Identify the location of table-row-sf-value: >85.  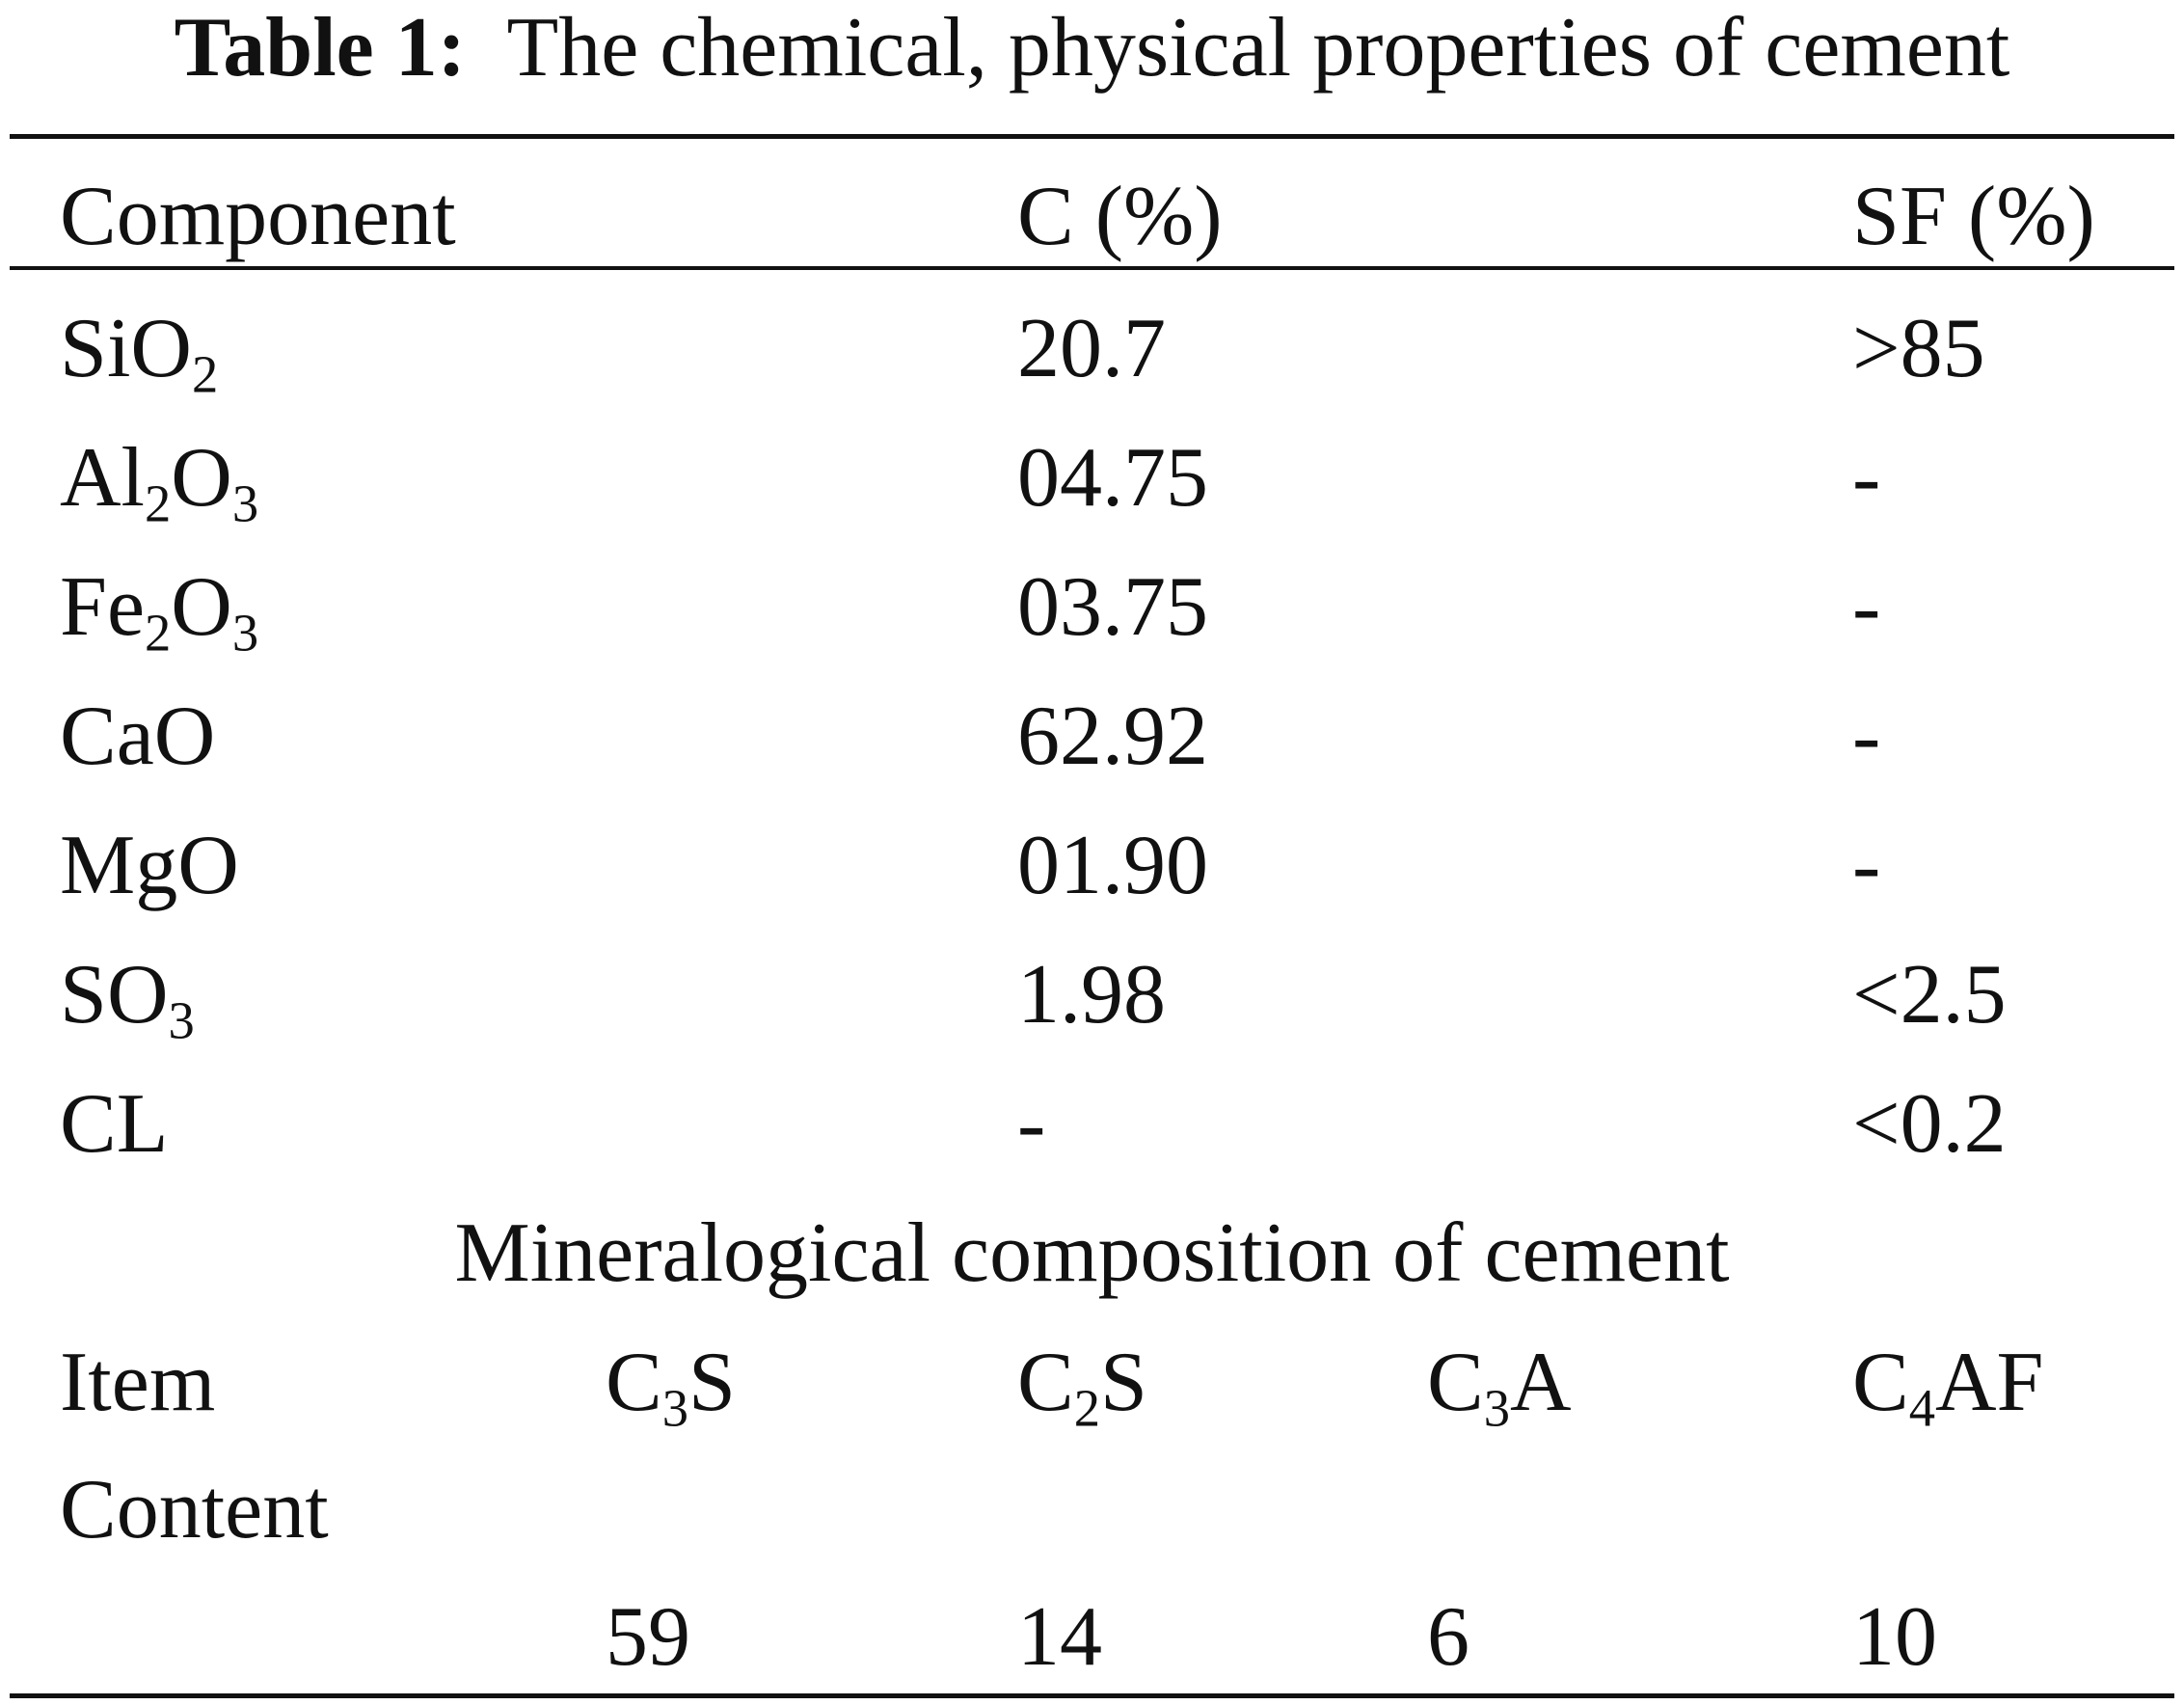
(1919, 348).